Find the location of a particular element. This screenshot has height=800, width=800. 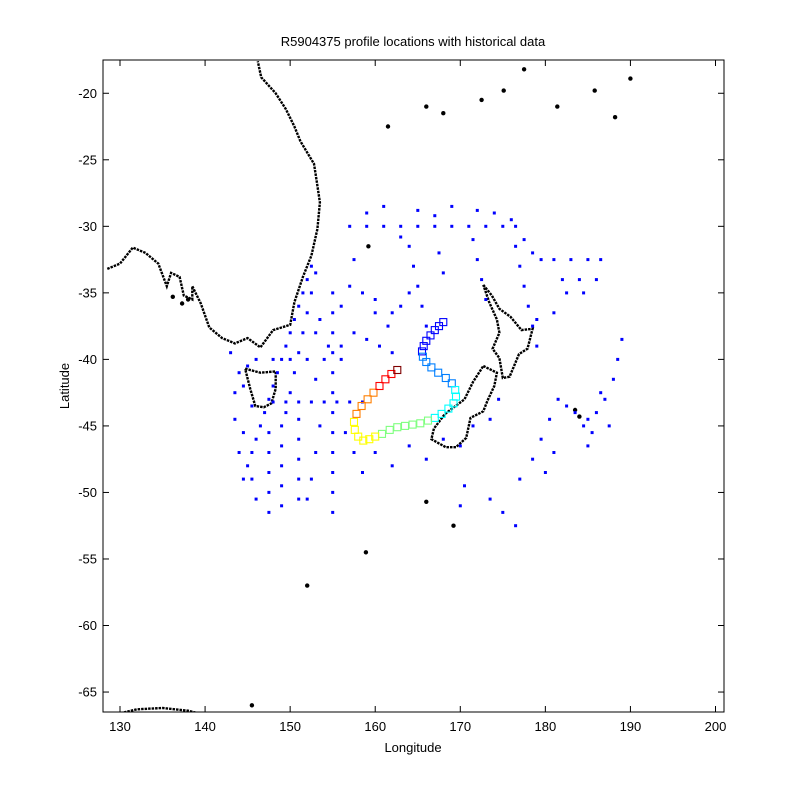

y-tick-label: -40 is located at coordinates (87, 359).